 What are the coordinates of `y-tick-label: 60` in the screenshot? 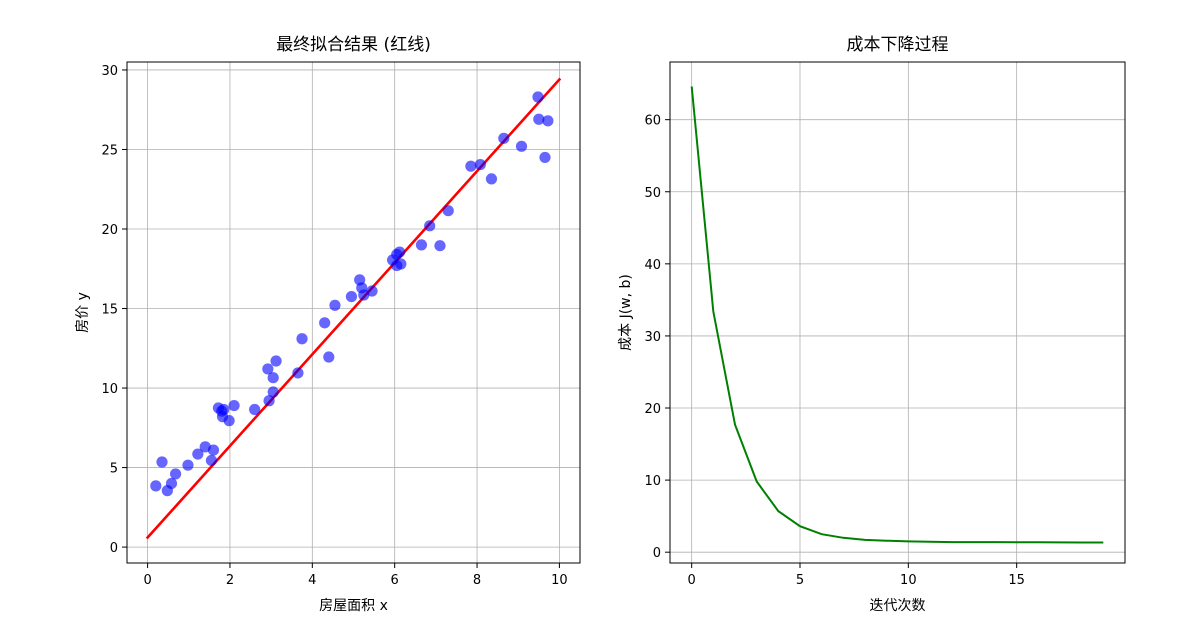 It's located at (652, 121).